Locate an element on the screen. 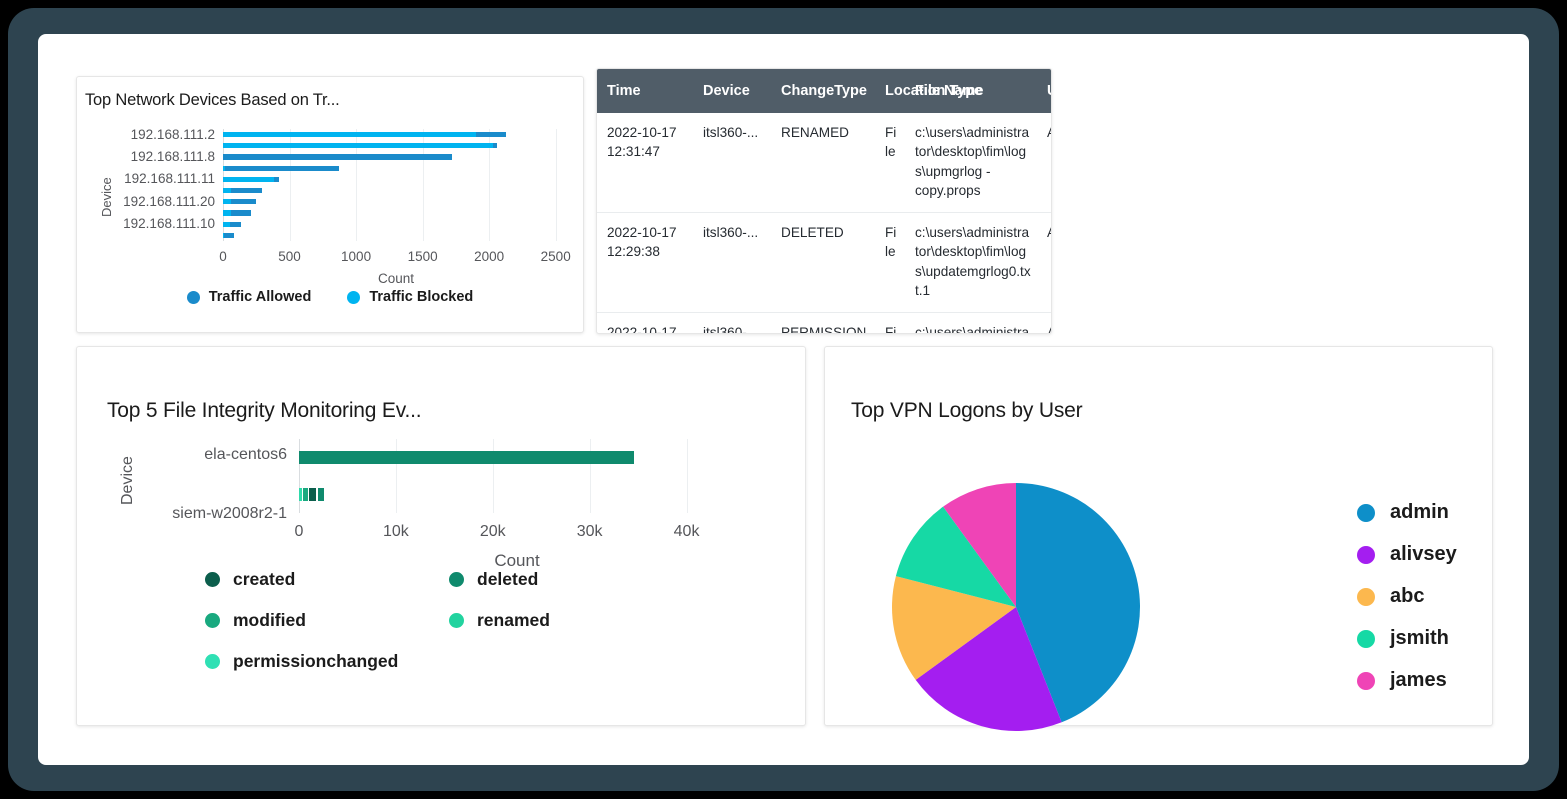 The height and width of the screenshot is (799, 1567). cell-location-type: File is located at coordinates (890, 163).